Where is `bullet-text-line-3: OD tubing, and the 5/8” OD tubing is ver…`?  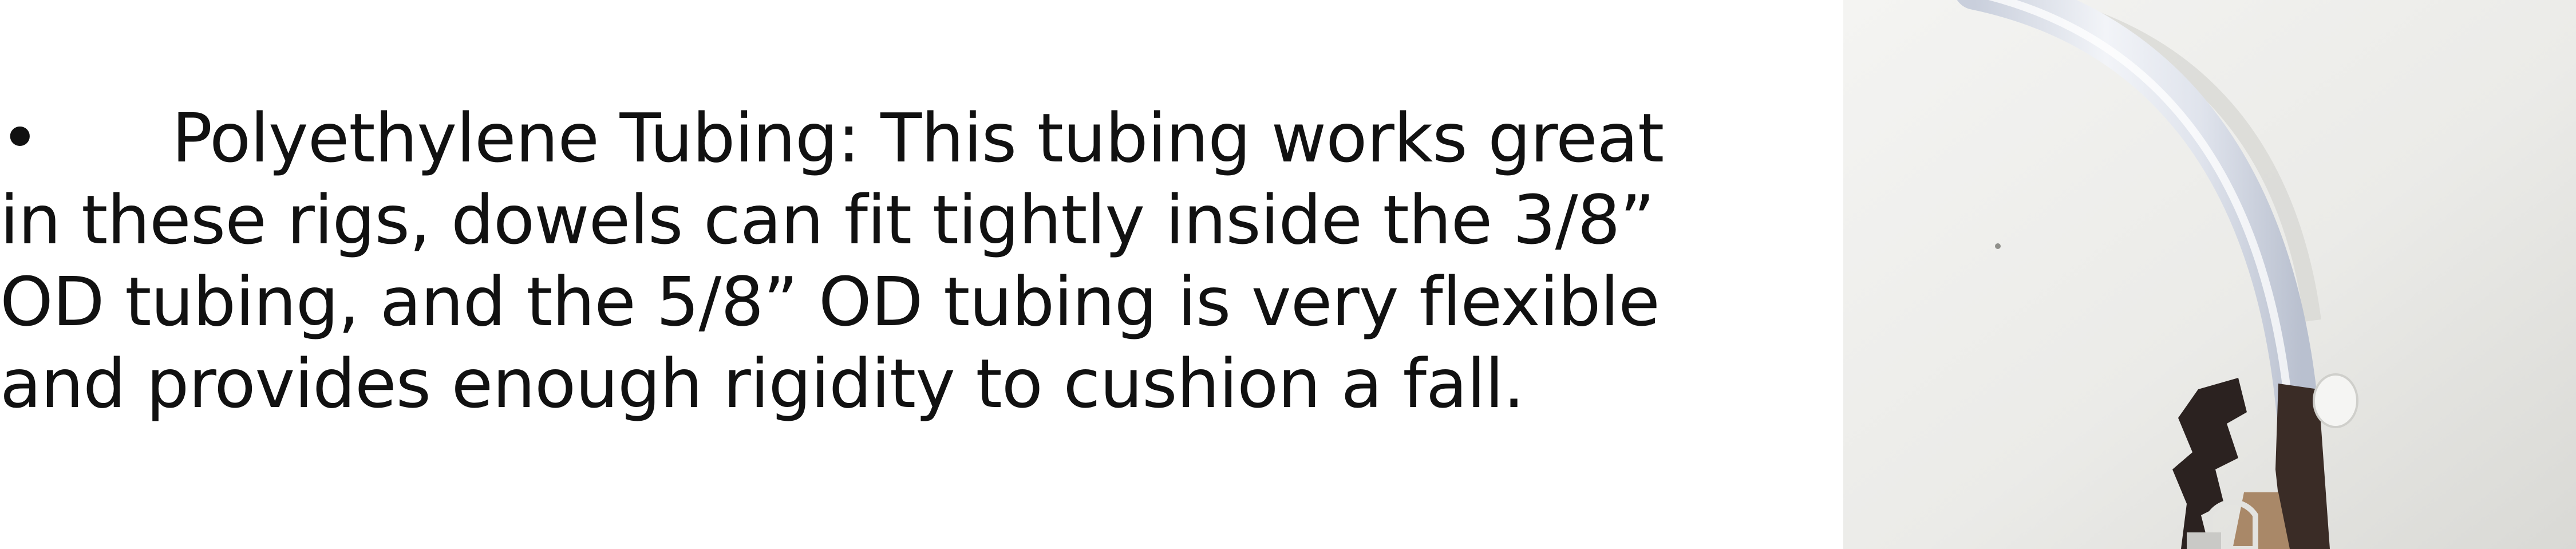 bullet-text-line-3: OD tubing, and the 5/8” OD tubing is ver… is located at coordinates (830, 301).